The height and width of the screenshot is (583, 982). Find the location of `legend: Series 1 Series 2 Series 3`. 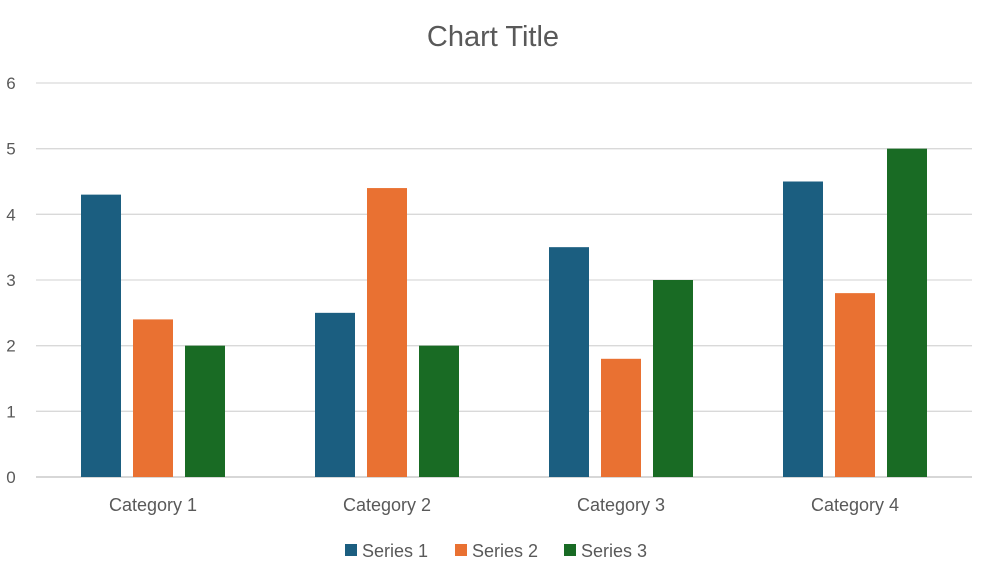

legend: Series 1 Series 2 Series 3 is located at coordinates (496, 551).